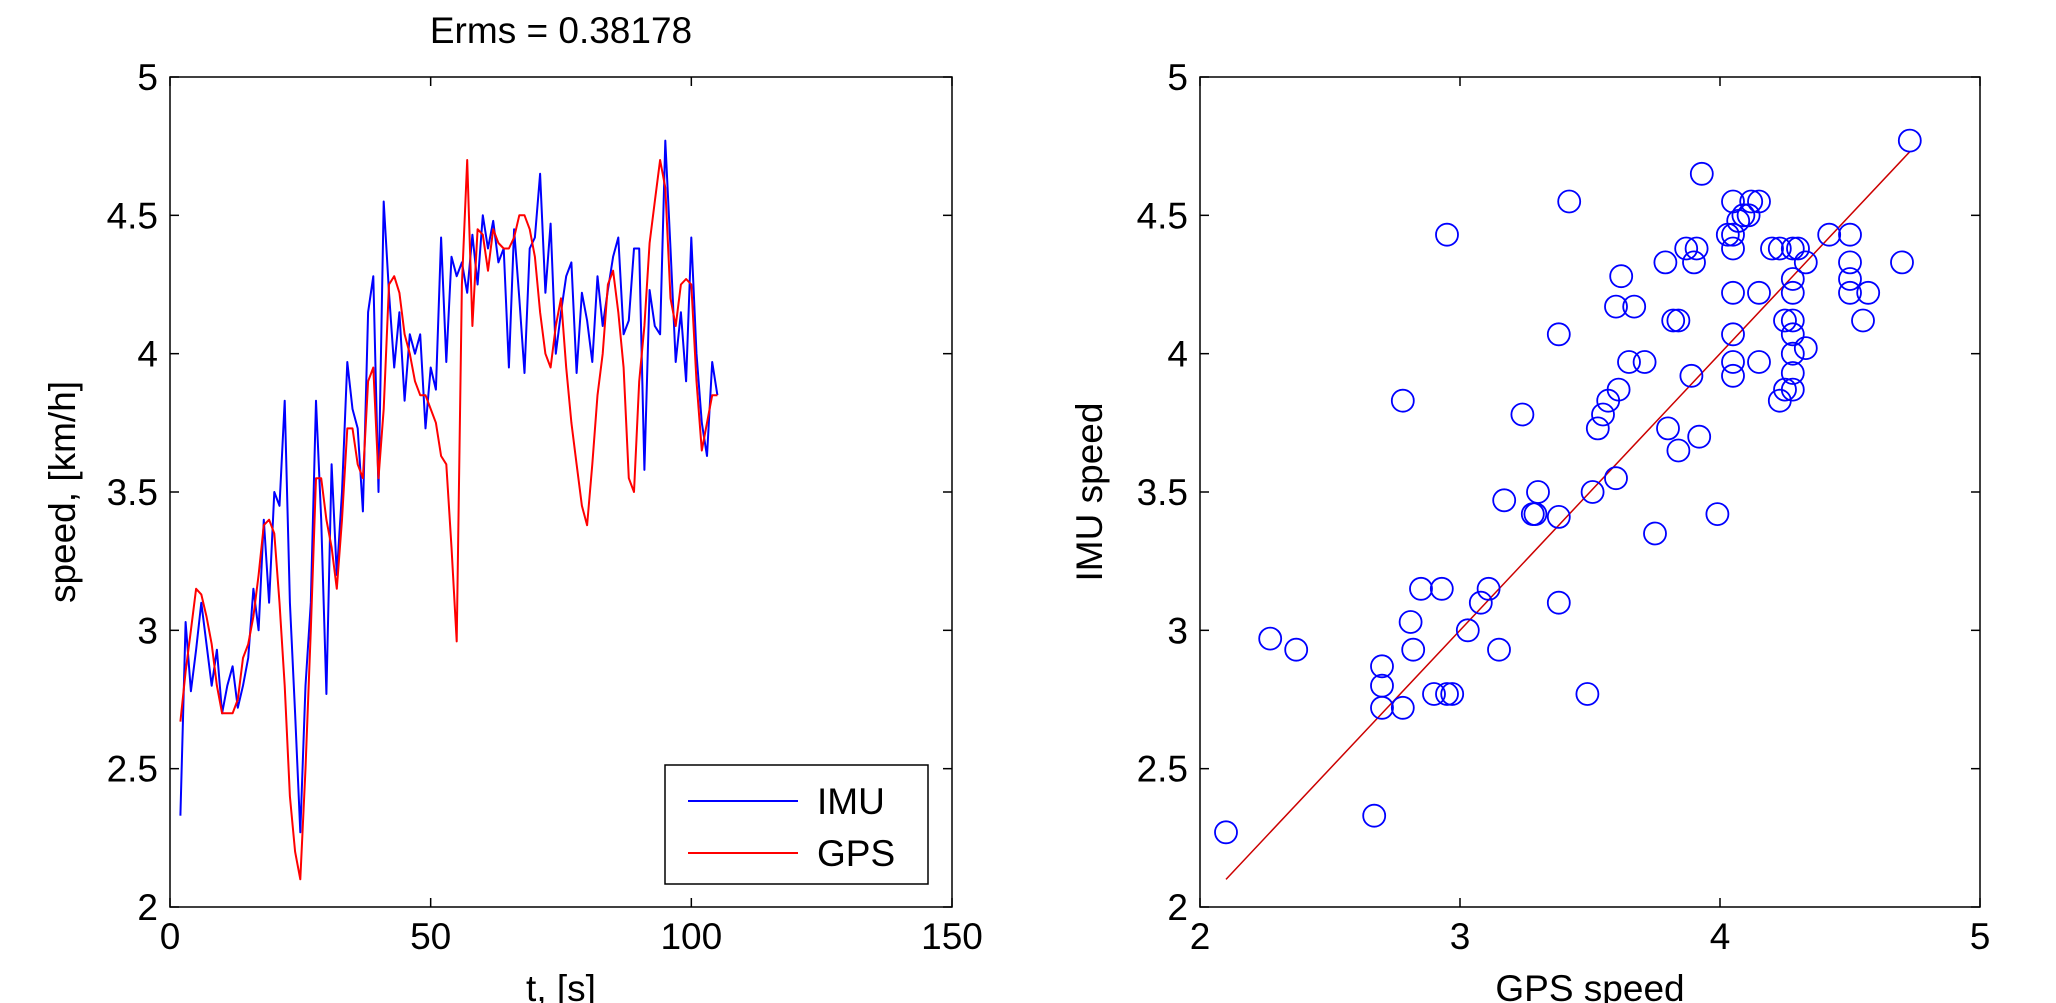 This screenshot has height=1003, width=2056. What do you see at coordinates (1200, 936) in the screenshot?
I see `x-tick-label: 2` at bounding box center [1200, 936].